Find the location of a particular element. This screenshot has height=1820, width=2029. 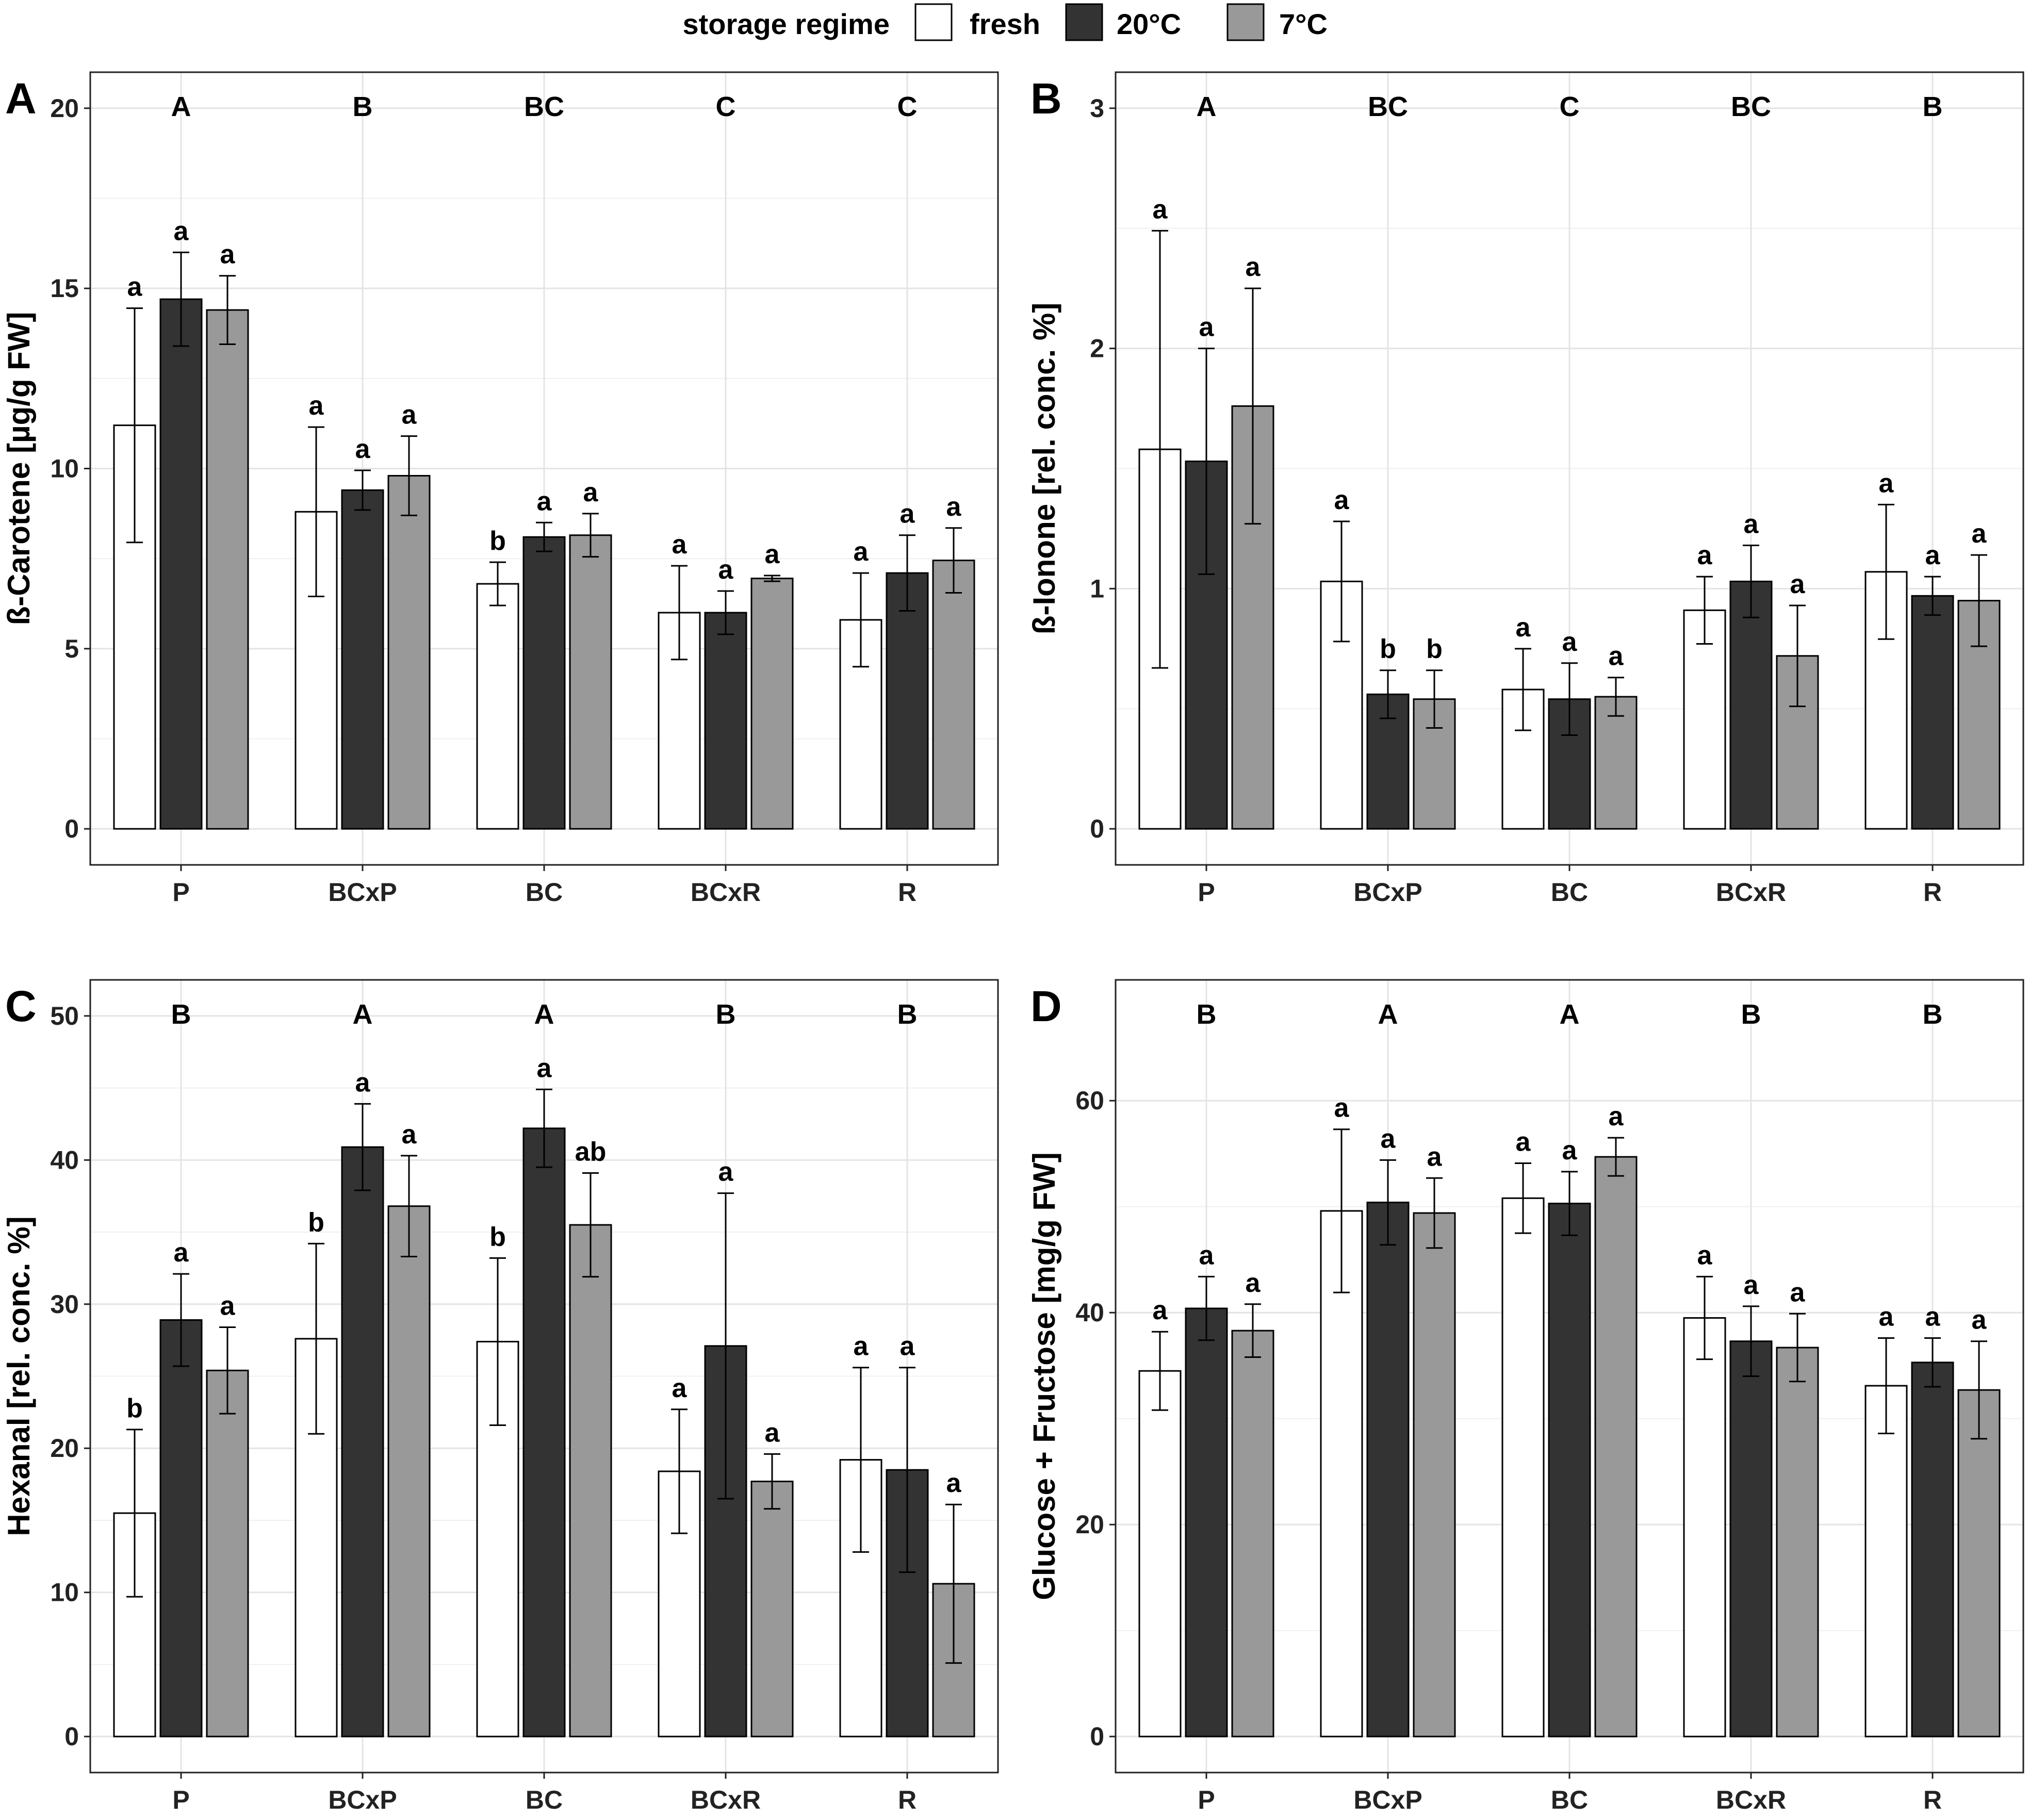

y-tick-label: 50 is located at coordinates (64, 1016).